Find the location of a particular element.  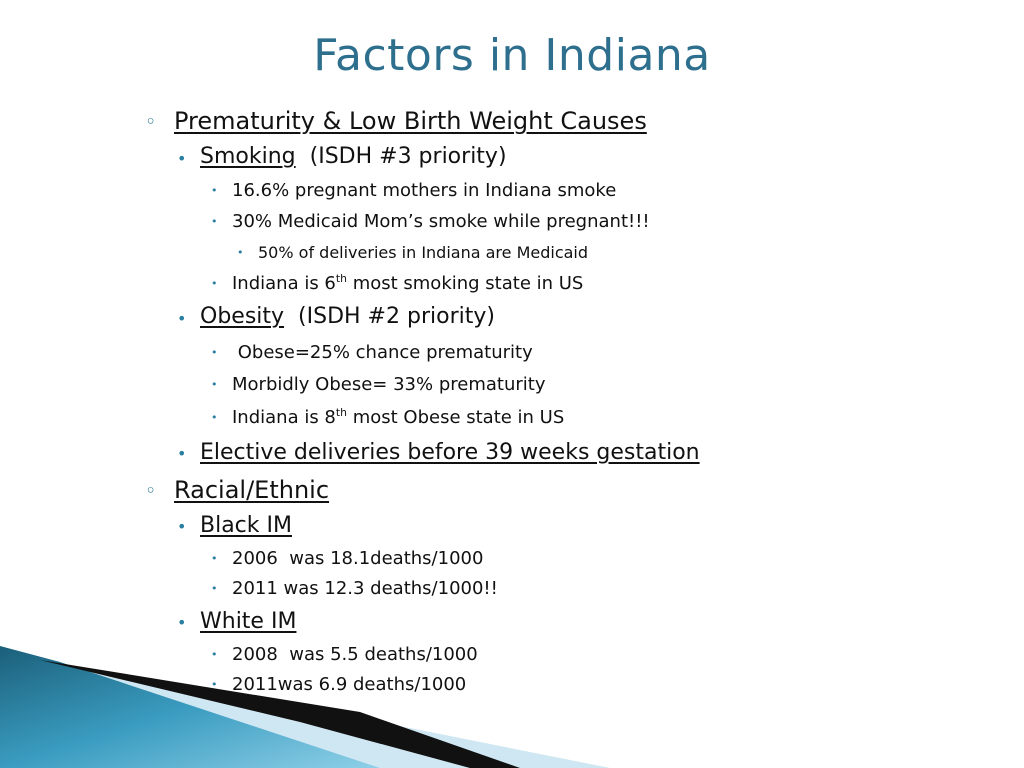

black-im-label: Black IM is located at coordinates (246, 525).